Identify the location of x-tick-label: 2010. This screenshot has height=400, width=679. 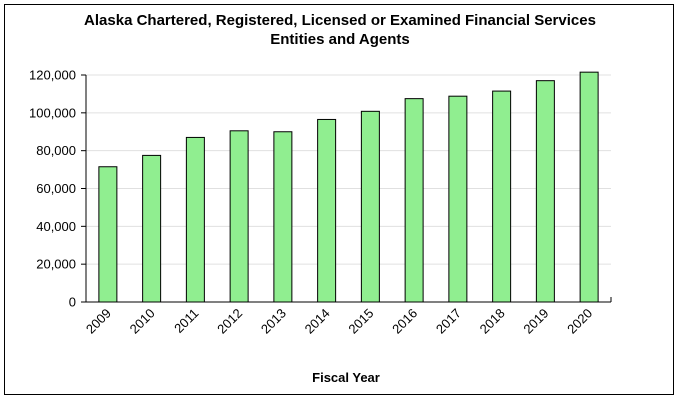
(142, 321).